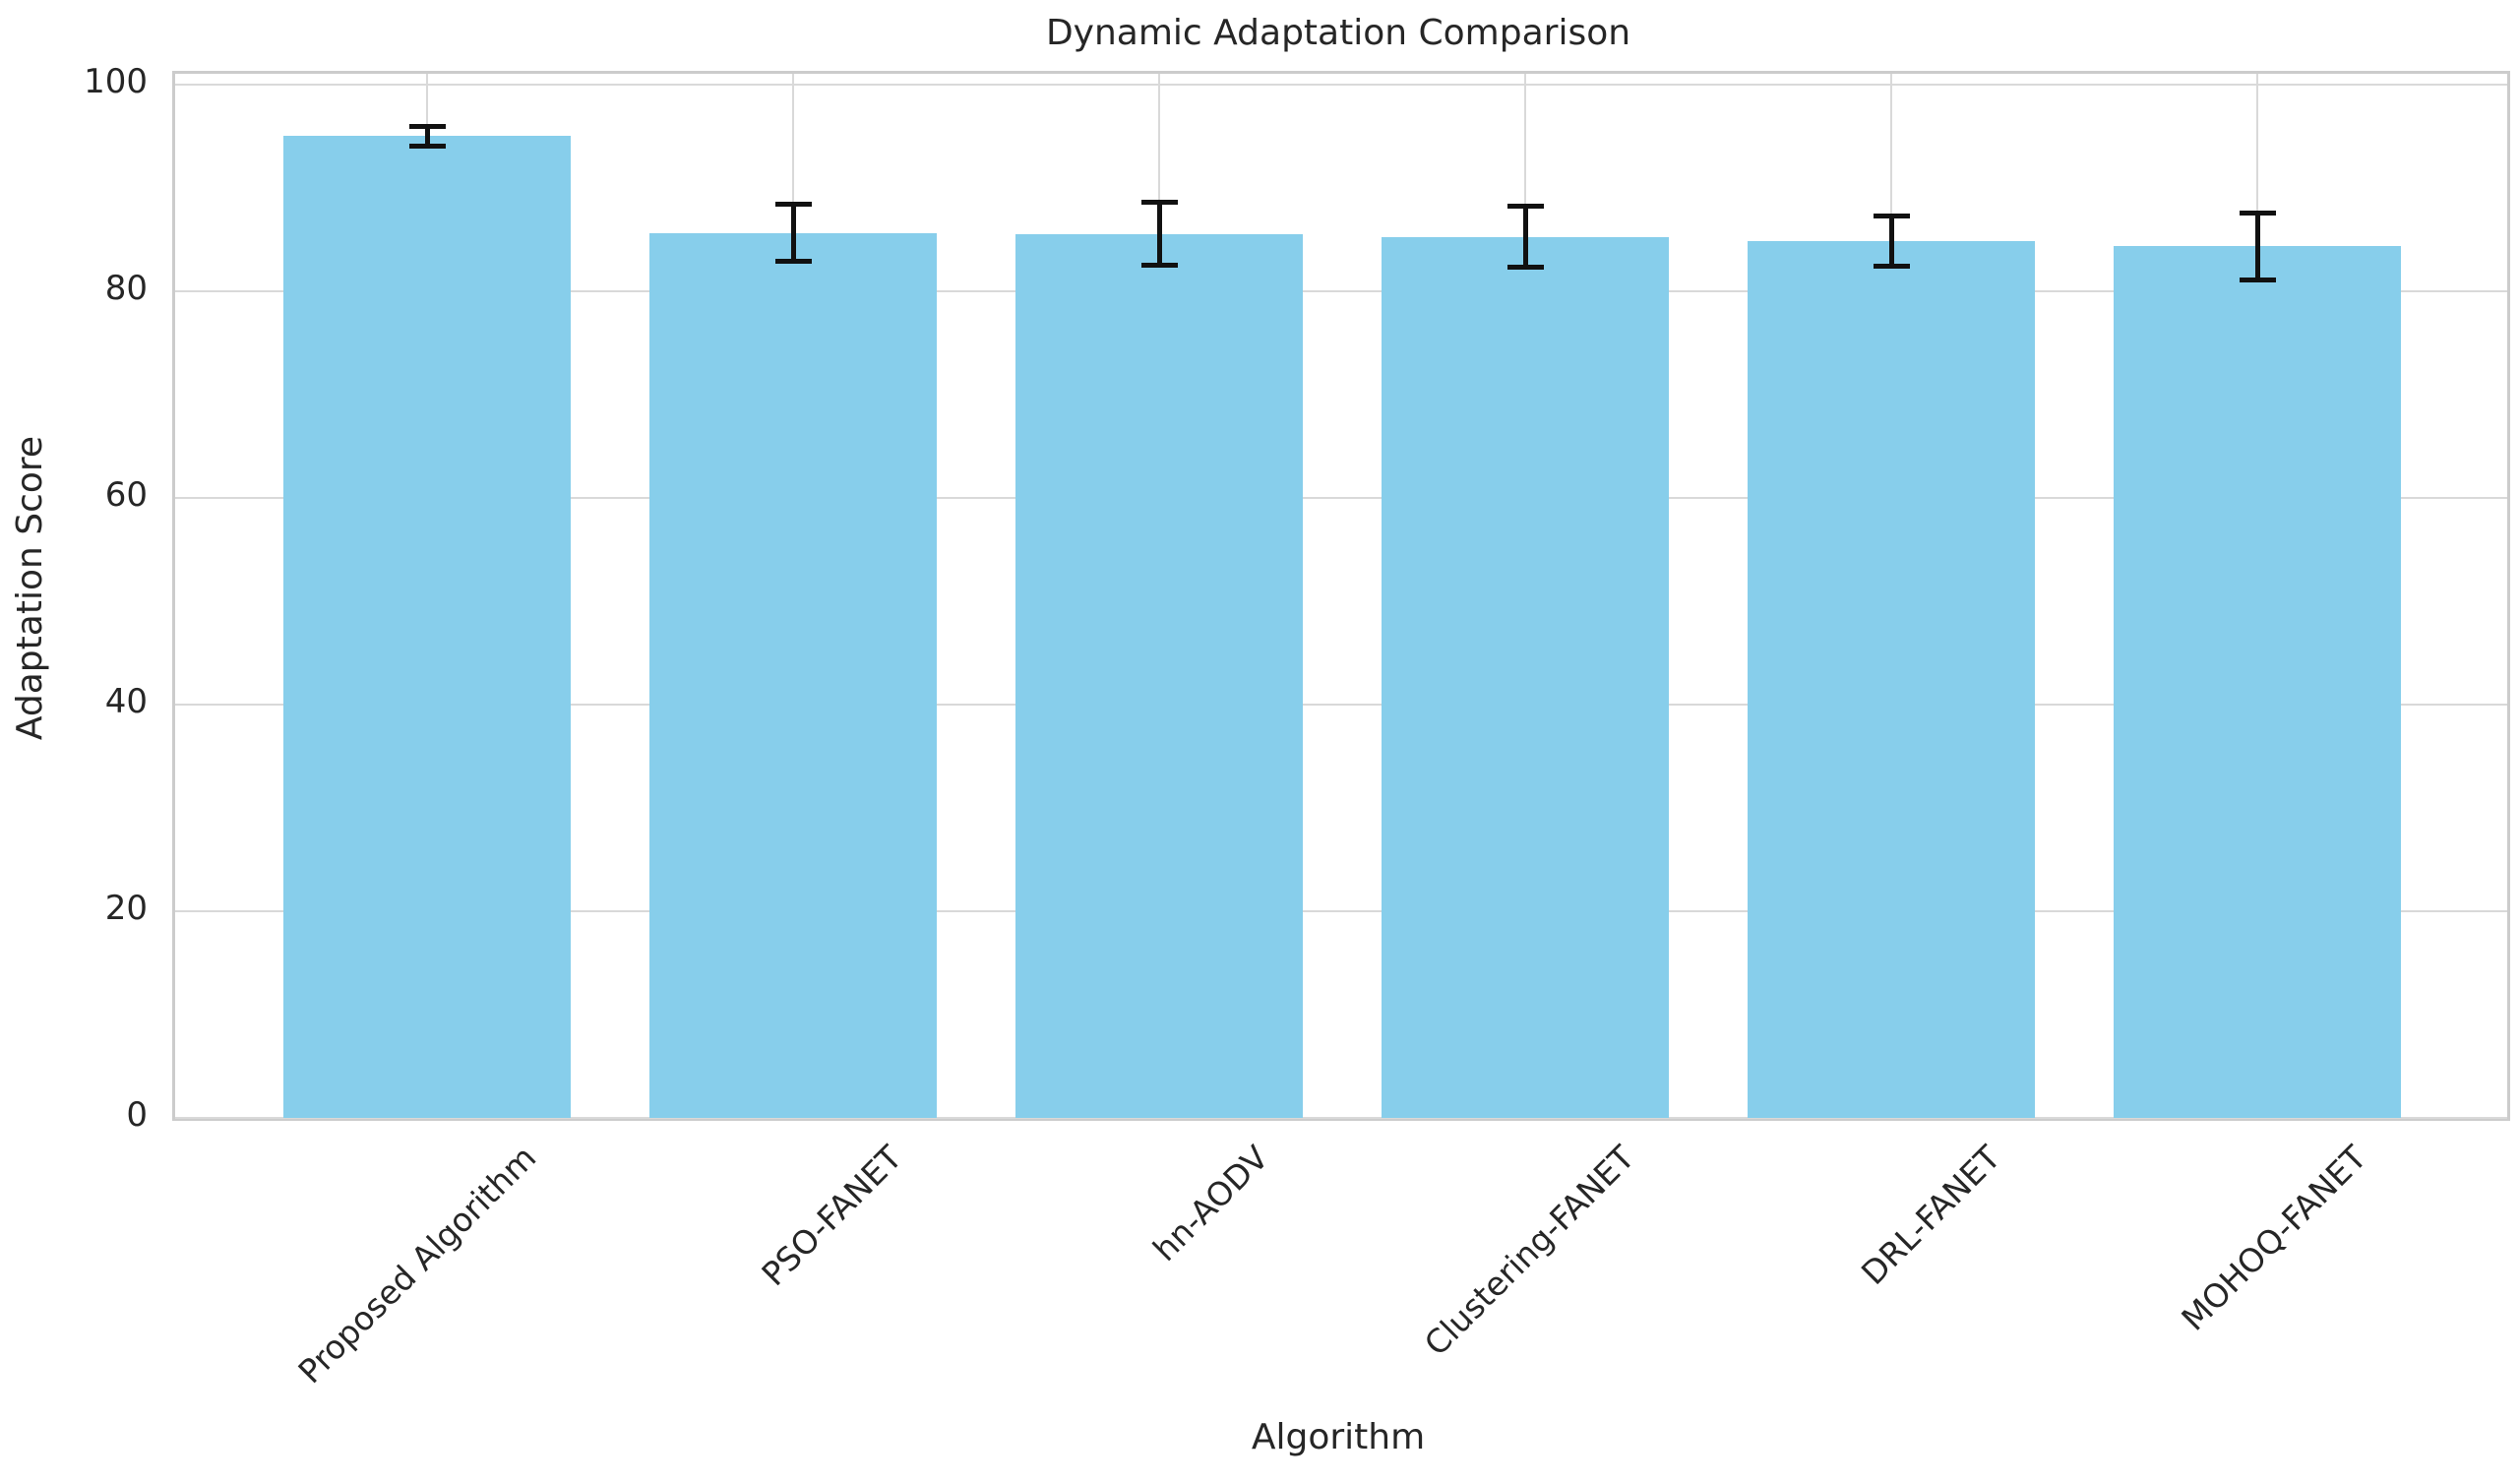 Image resolution: width=2520 pixels, height=1483 pixels. What do you see at coordinates (137, 1115) in the screenshot?
I see `y-tick-label: 0` at bounding box center [137, 1115].